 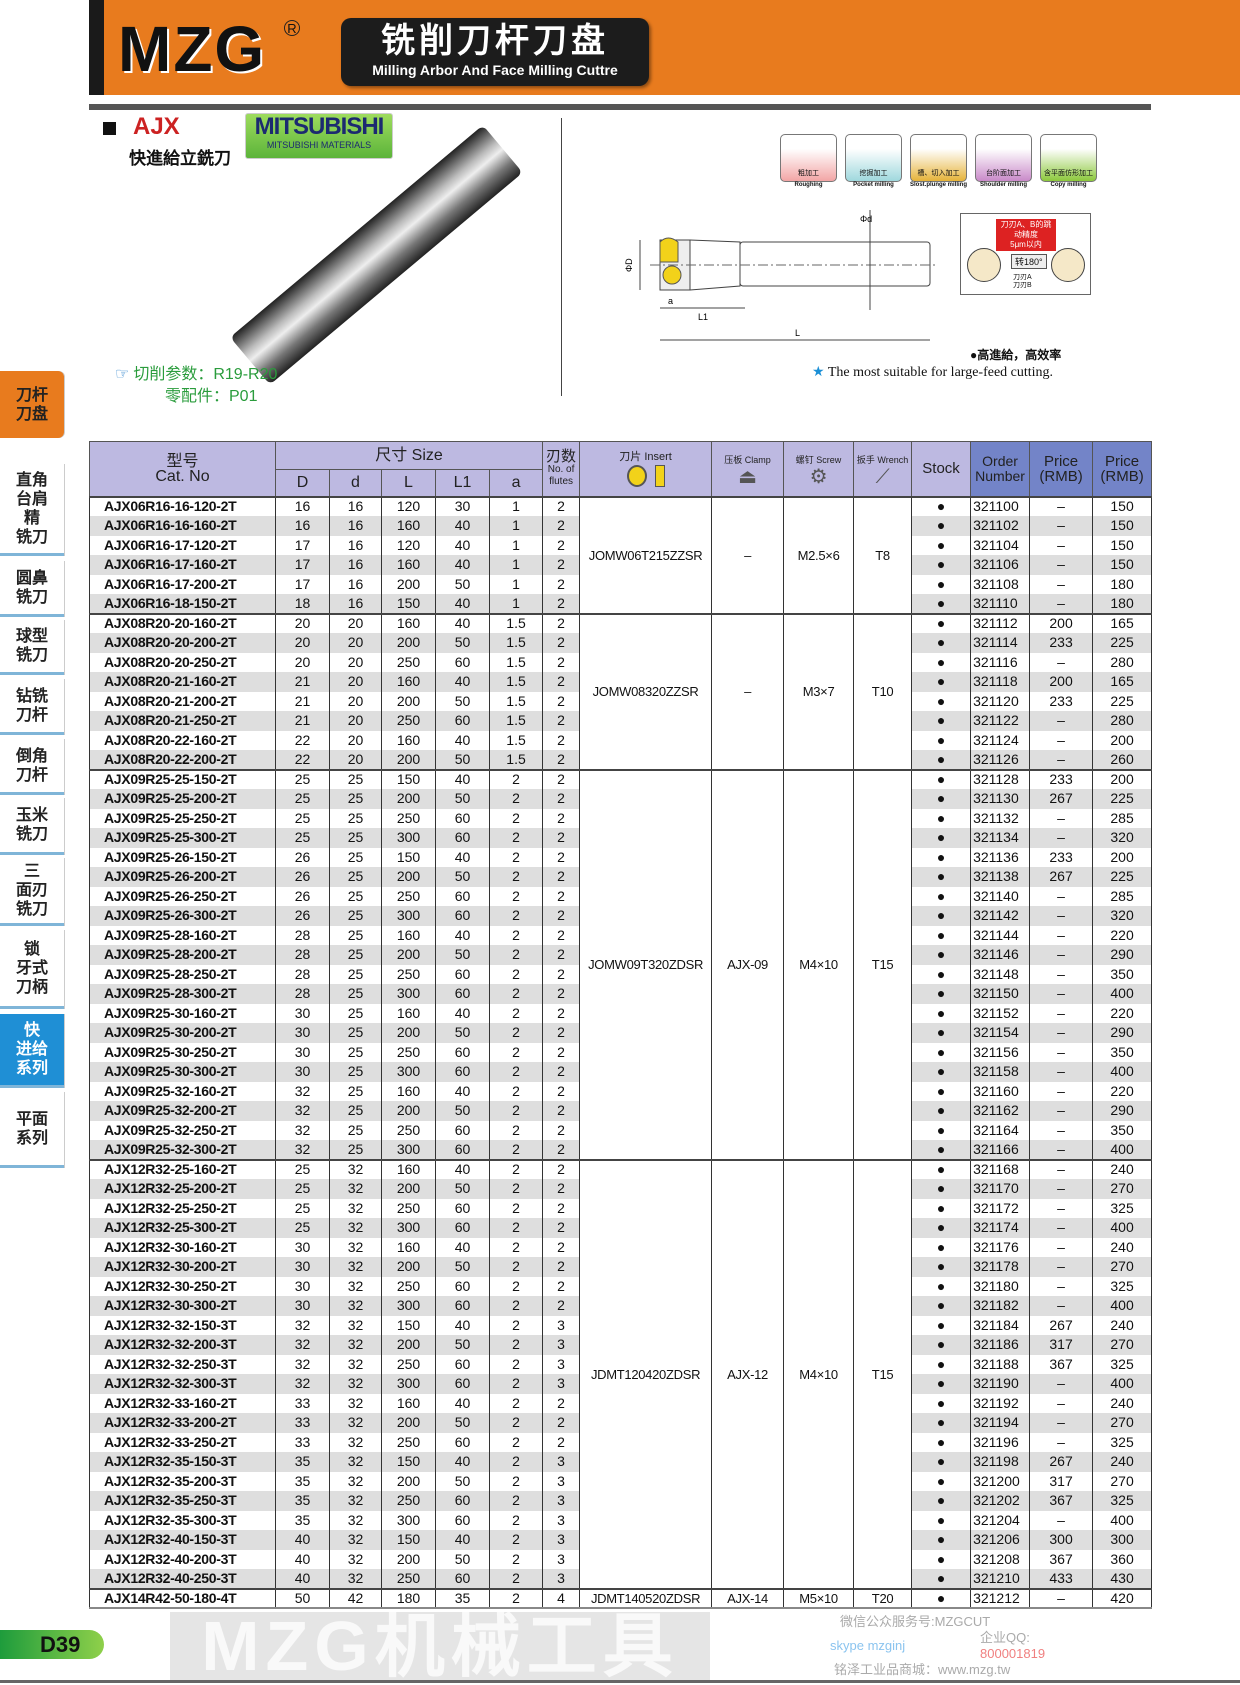 What do you see at coordinates (205, 374) in the screenshot?
I see `params-text: 切削参数：R19-R20` at bounding box center [205, 374].